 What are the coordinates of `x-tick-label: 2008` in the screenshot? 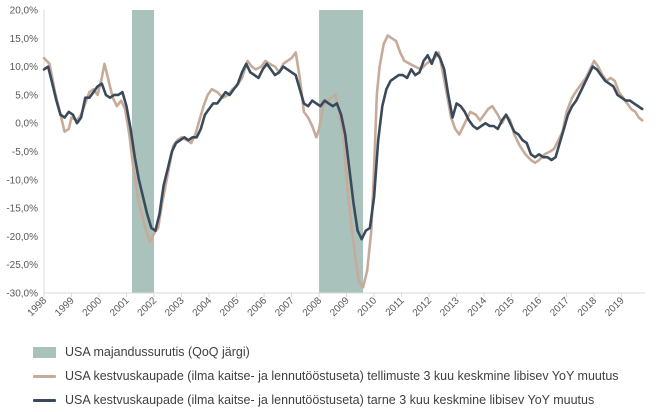 It's located at (313, 307).